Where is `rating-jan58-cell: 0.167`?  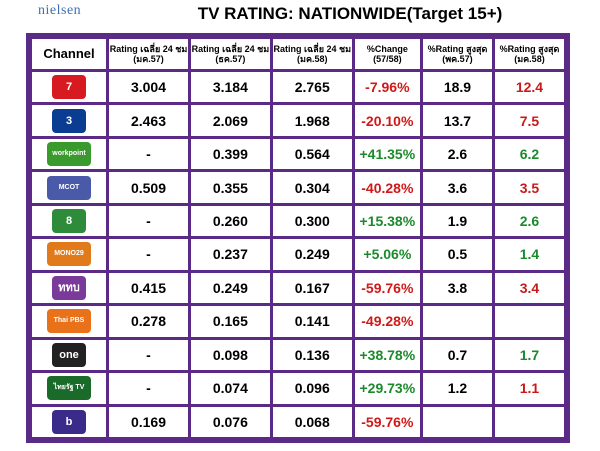 rating-jan58-cell: 0.167 is located at coordinates (312, 288).